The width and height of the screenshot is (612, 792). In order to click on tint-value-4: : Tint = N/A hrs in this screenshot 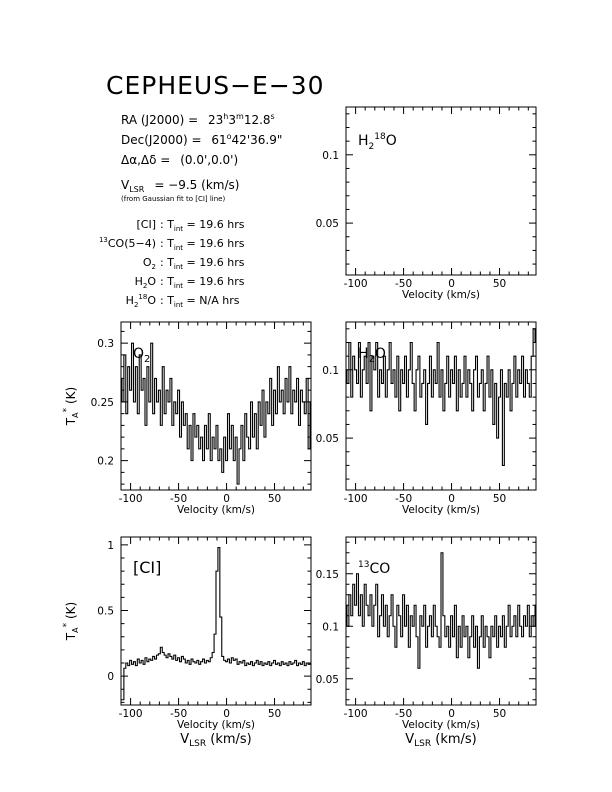, I will do `click(200, 301)`.